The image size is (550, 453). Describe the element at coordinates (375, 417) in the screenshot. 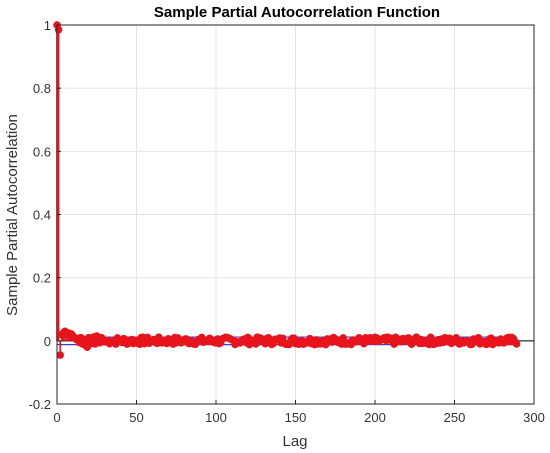

I see `x-tick-label: 200` at that location.